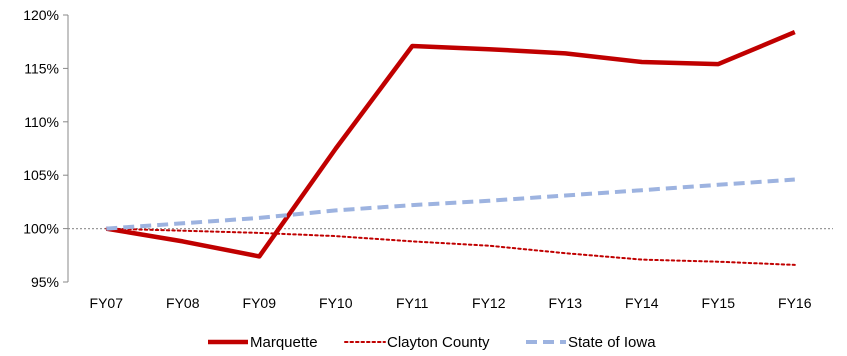 The height and width of the screenshot is (356, 847). Describe the element at coordinates (41, 122) in the screenshot. I see `y-tick-label: 110%` at that location.